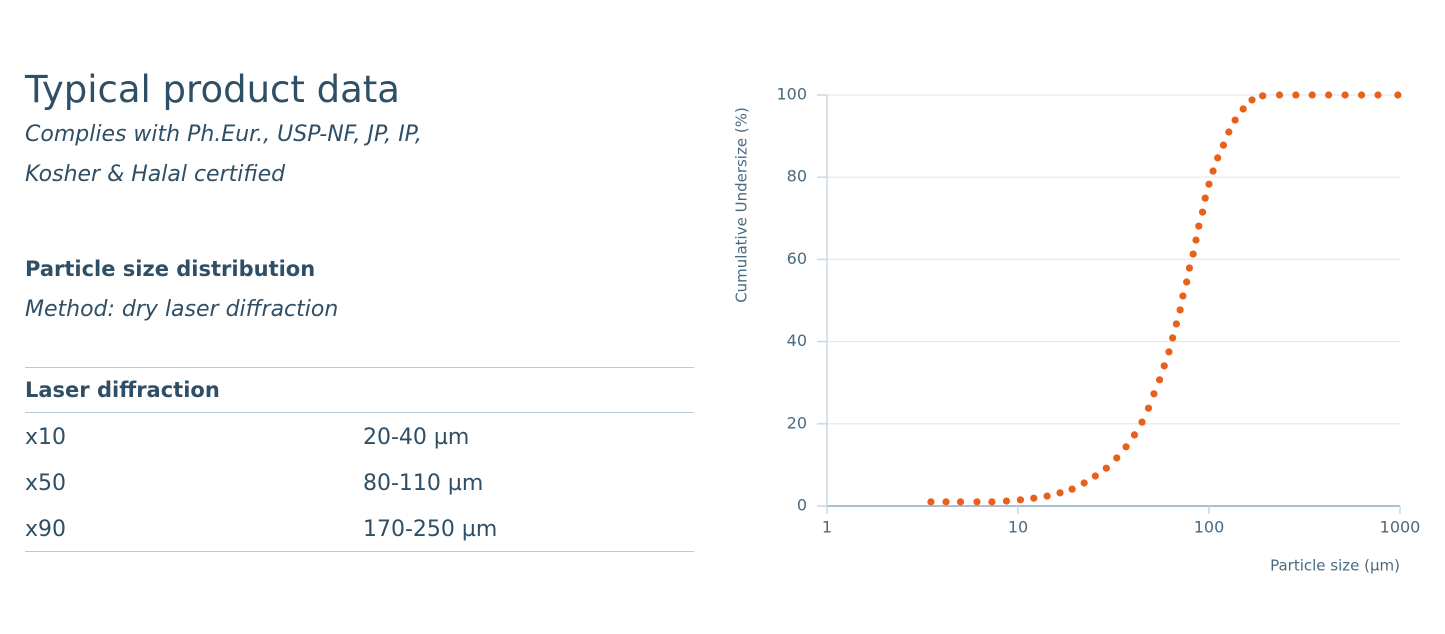 The image size is (1445, 634). Describe the element at coordinates (802, 505) in the screenshot. I see `y-tick-label: 0` at that location.